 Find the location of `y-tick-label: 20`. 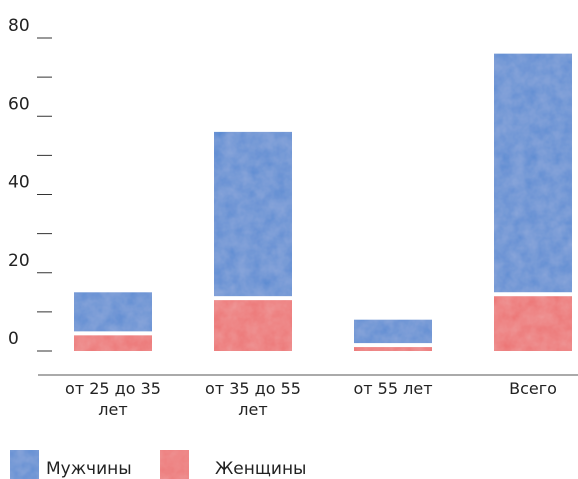

y-tick-label: 20 is located at coordinates (19, 261).